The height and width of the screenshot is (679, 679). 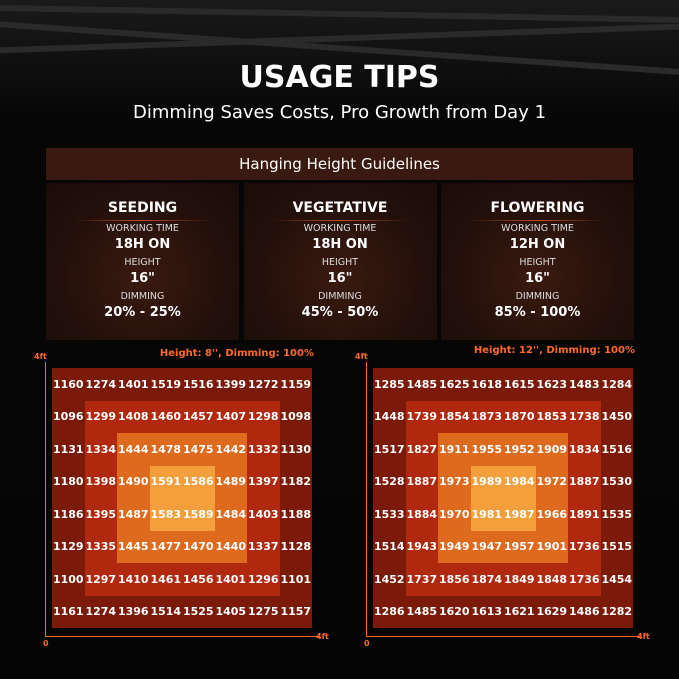 What do you see at coordinates (142, 228) in the screenshot?
I see `working-time-label: WORKING TIME` at bounding box center [142, 228].